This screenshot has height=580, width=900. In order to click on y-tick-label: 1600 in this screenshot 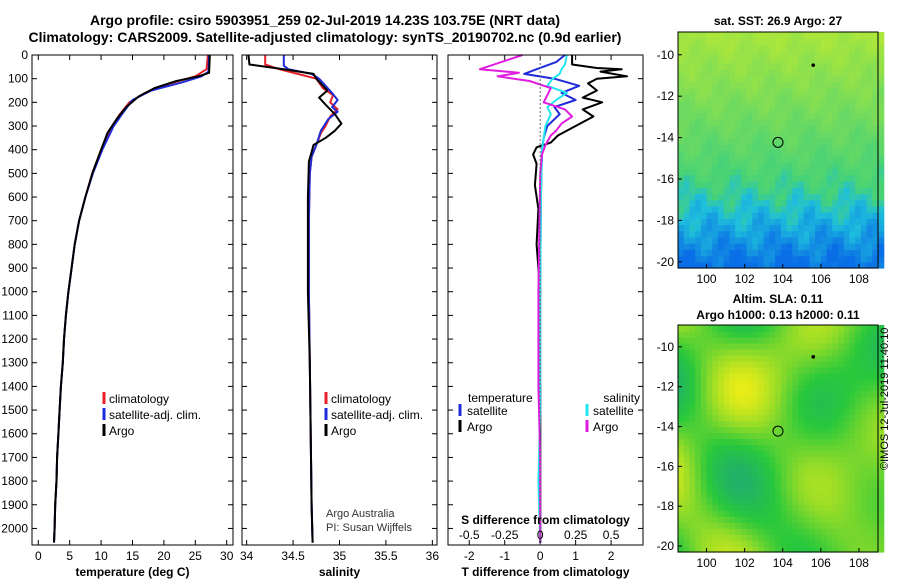, I will do `click(14, 434)`.